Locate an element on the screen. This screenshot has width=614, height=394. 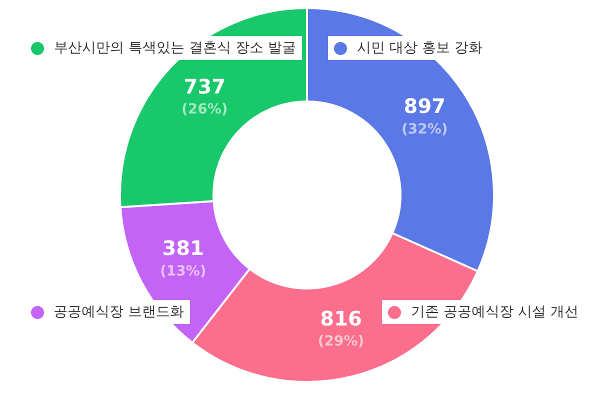
data-label: 897 (32%) is located at coordinates (425, 116).